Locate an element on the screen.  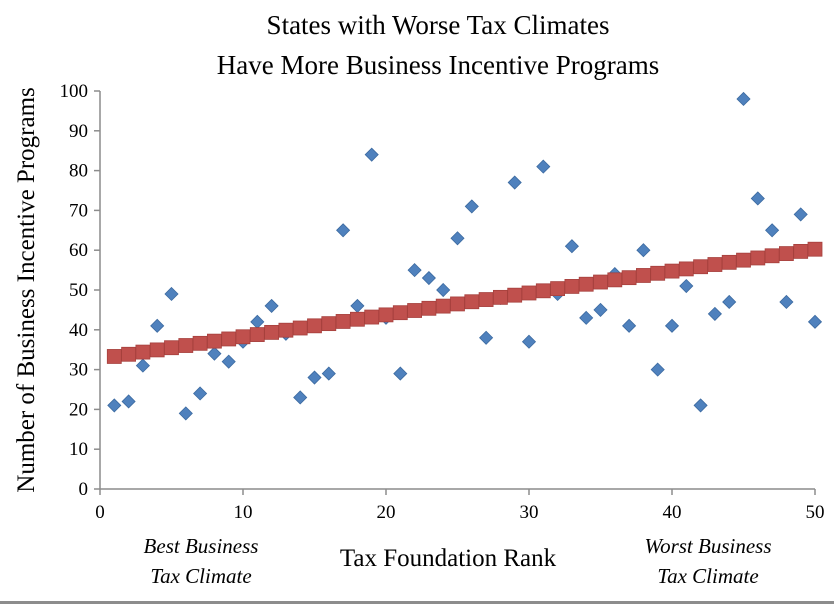
chart-title-line-1: States with Worse Tax Climates is located at coordinates (438, 25).